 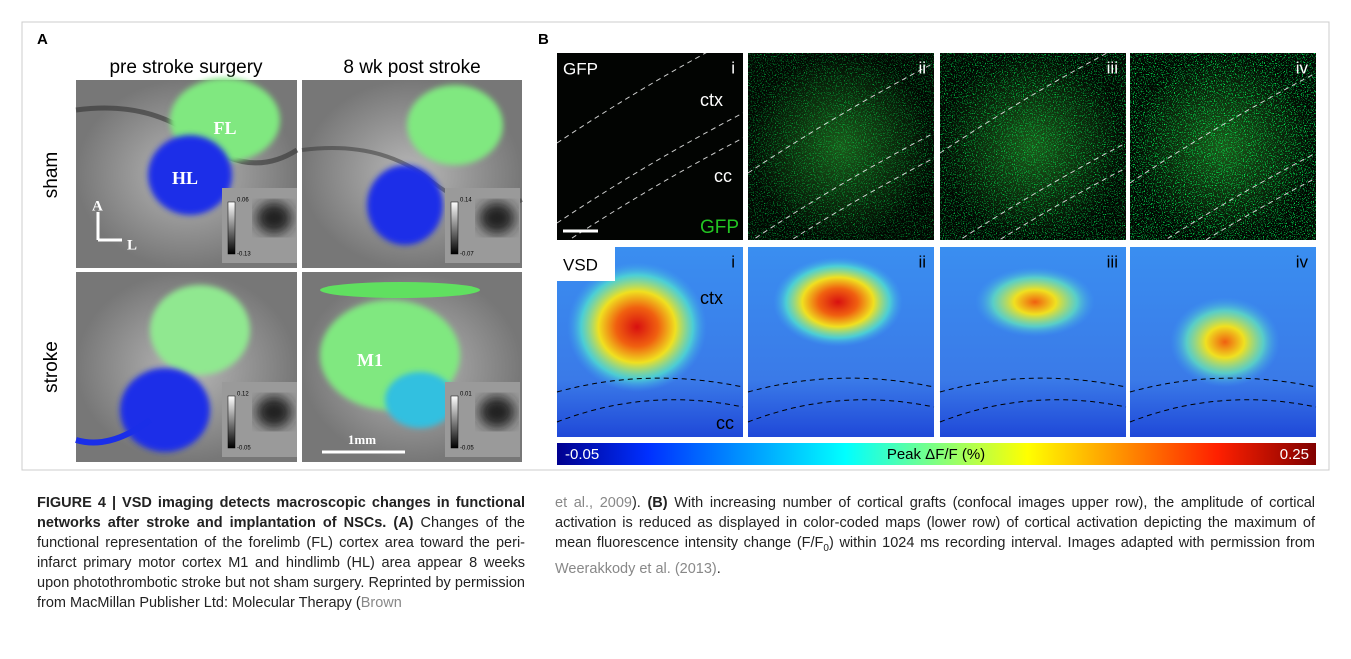 I want to click on inset: 0.12 -0.05, so click(x=259, y=419).